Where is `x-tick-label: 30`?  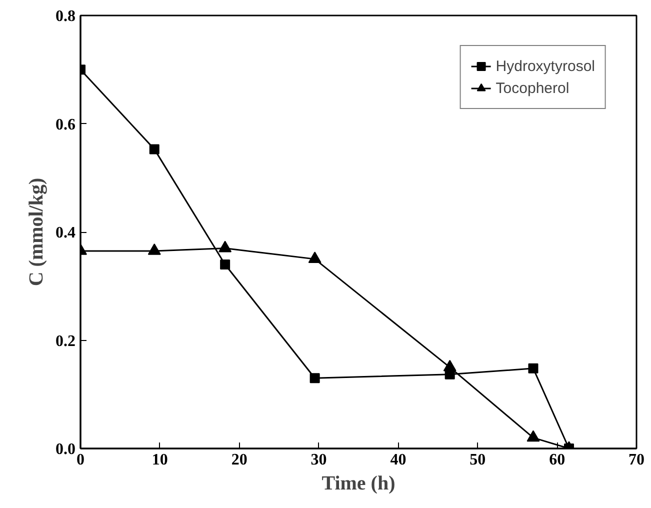
x-tick-label: 30 is located at coordinates (318, 460).